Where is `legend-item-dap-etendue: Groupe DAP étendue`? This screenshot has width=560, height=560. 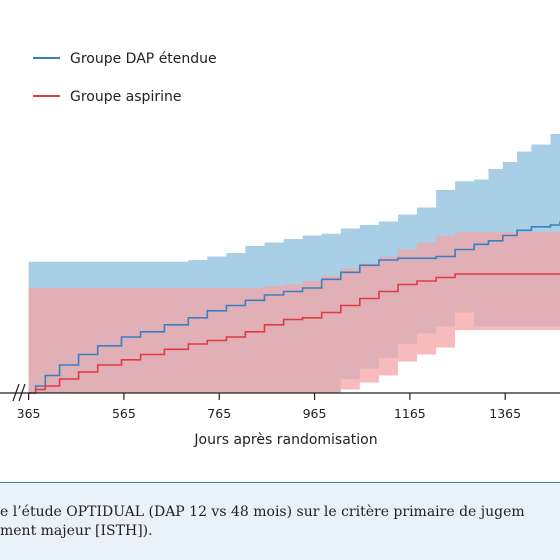 legend-item-dap-etendue: Groupe DAP étendue is located at coordinates (125, 59).